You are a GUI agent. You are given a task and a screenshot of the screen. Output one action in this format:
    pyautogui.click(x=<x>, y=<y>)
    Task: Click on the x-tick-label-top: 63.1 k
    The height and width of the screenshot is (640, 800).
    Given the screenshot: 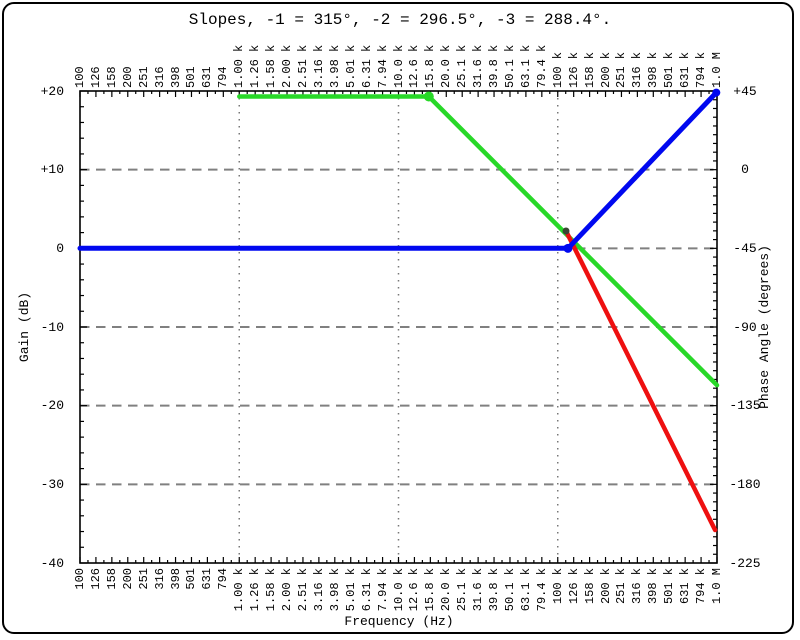 What is the action you would take?
    pyautogui.click(x=525, y=66)
    